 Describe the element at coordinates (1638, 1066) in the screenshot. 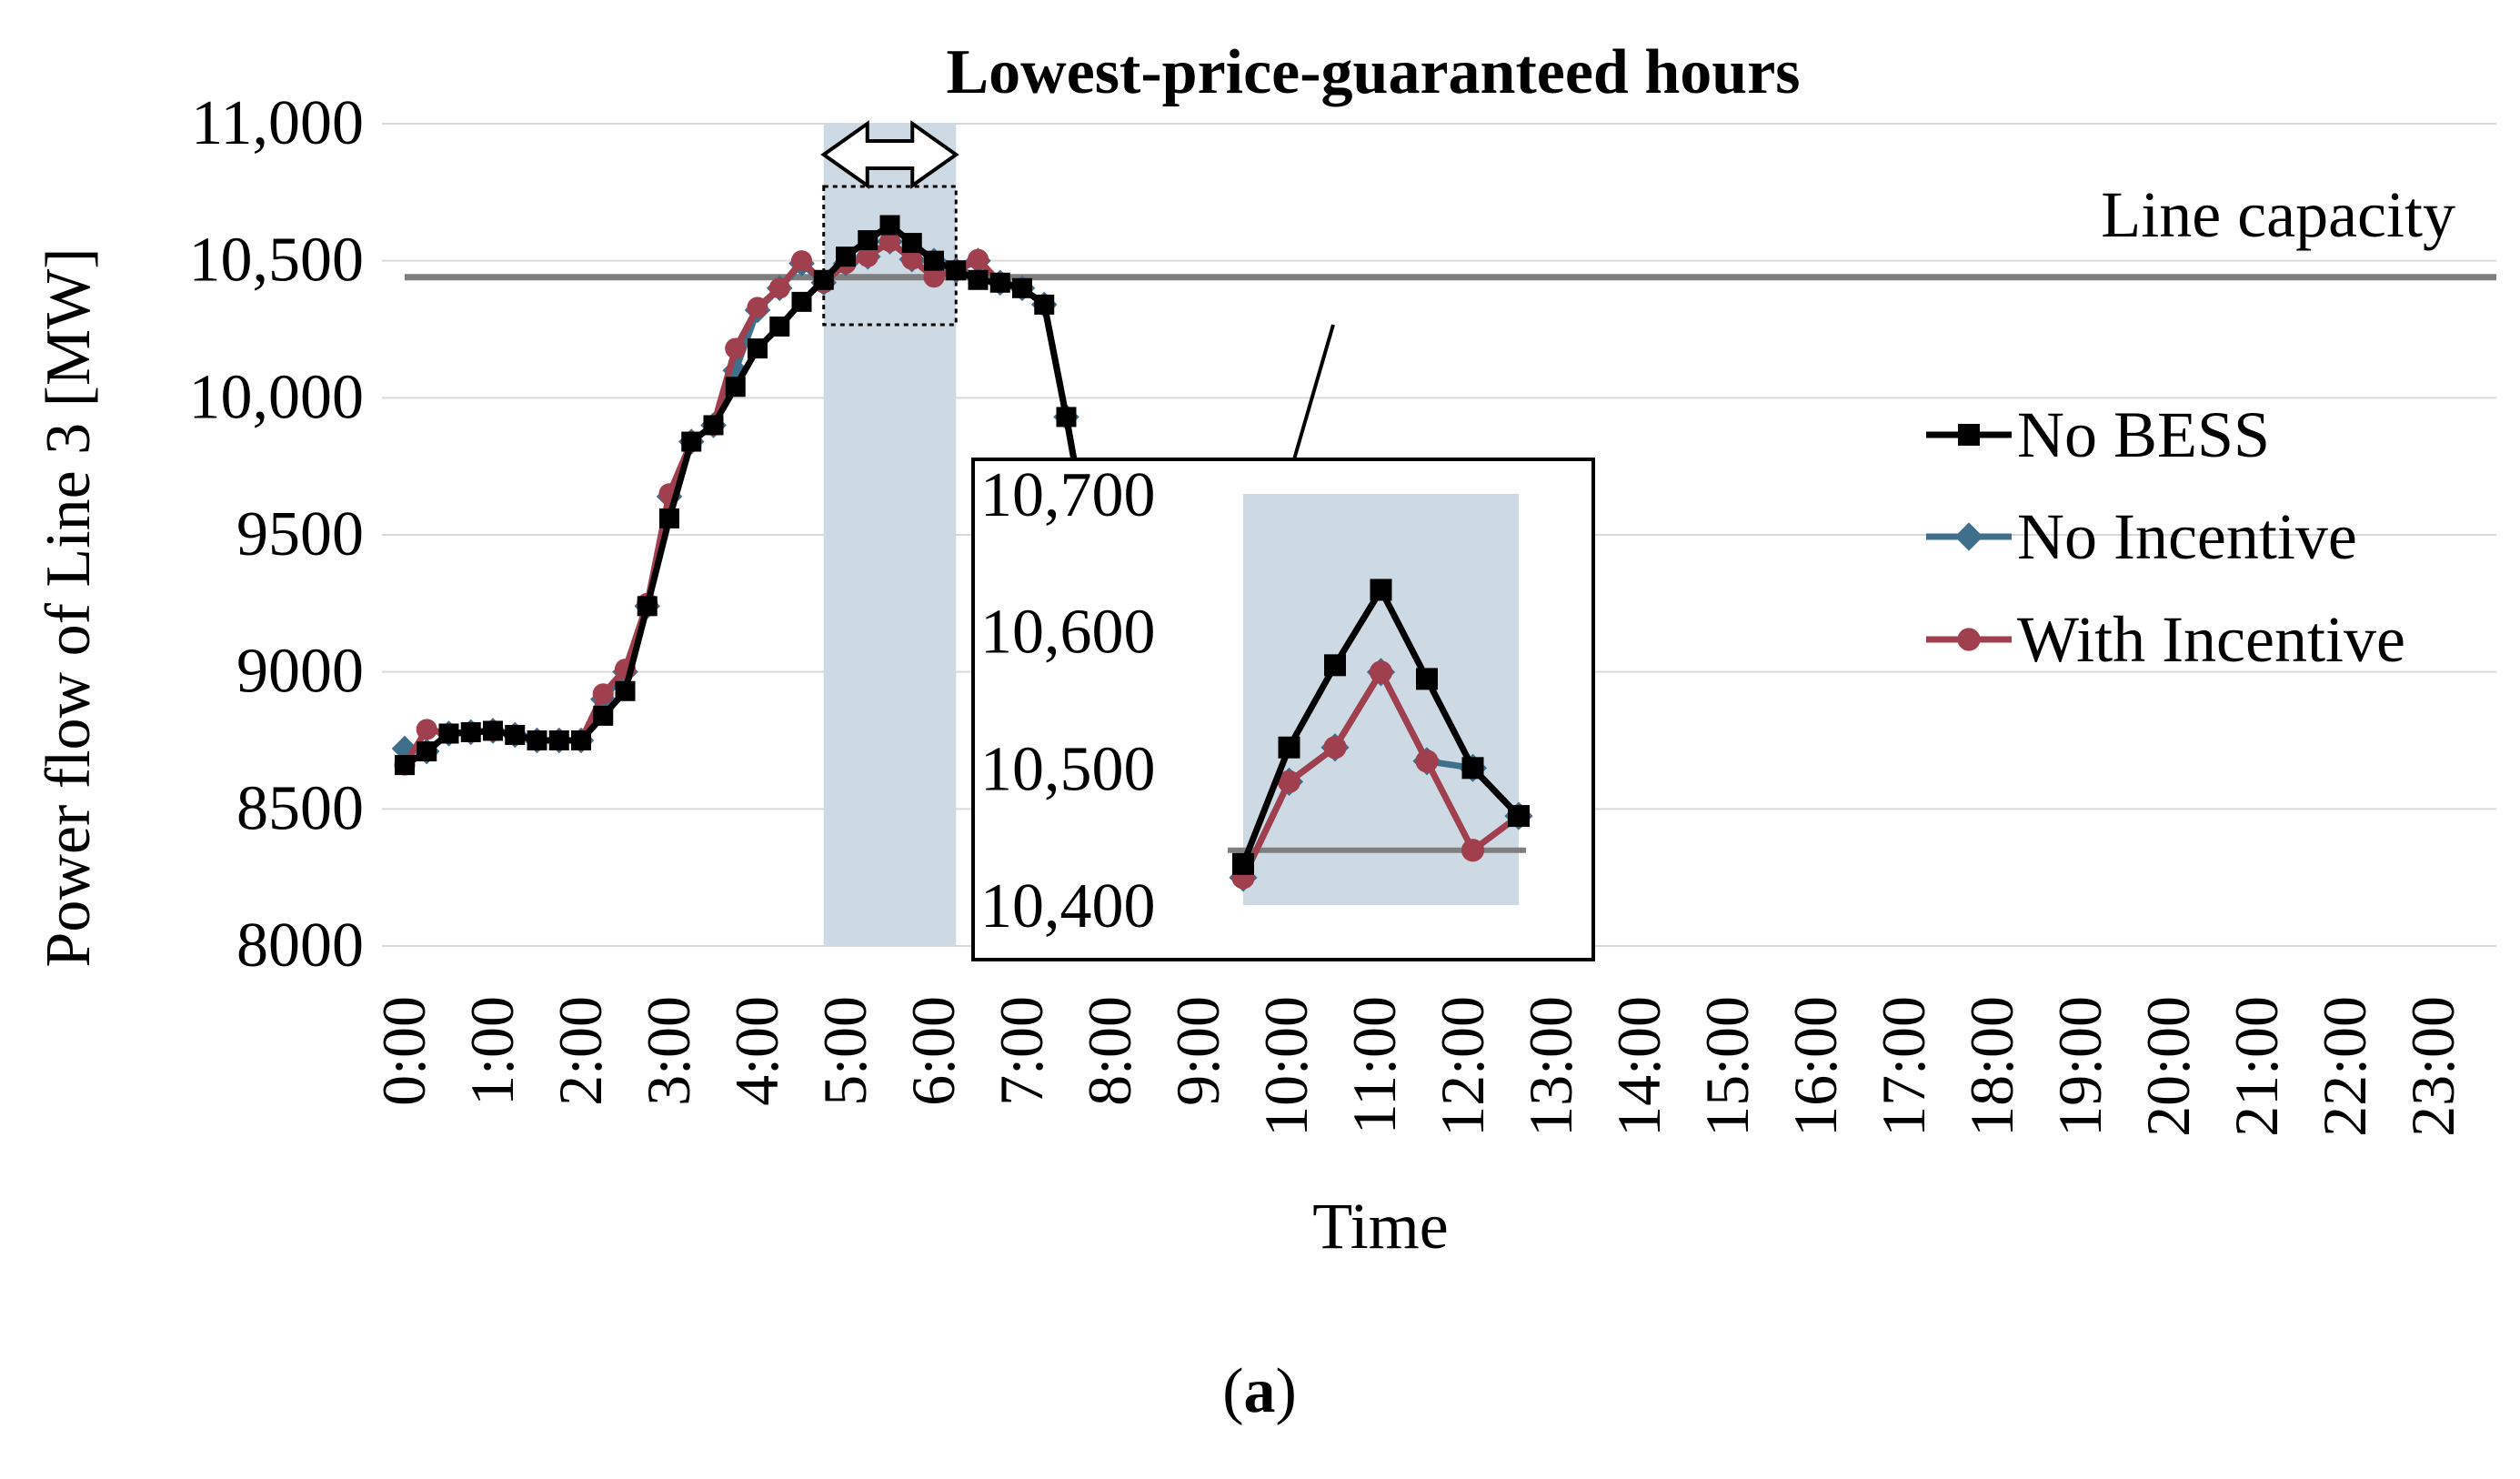

I see `x-tick-label: 14:00` at that location.